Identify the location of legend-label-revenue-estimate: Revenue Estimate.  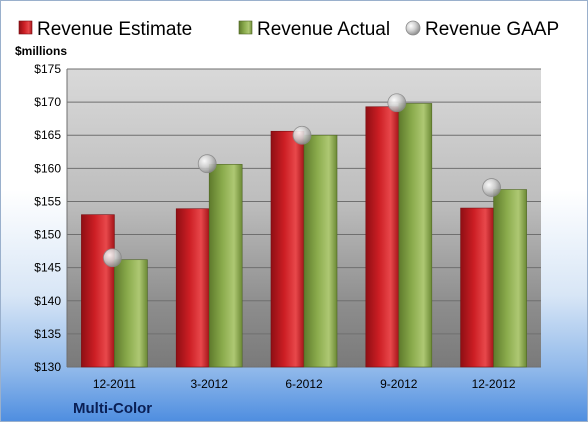
(114, 29).